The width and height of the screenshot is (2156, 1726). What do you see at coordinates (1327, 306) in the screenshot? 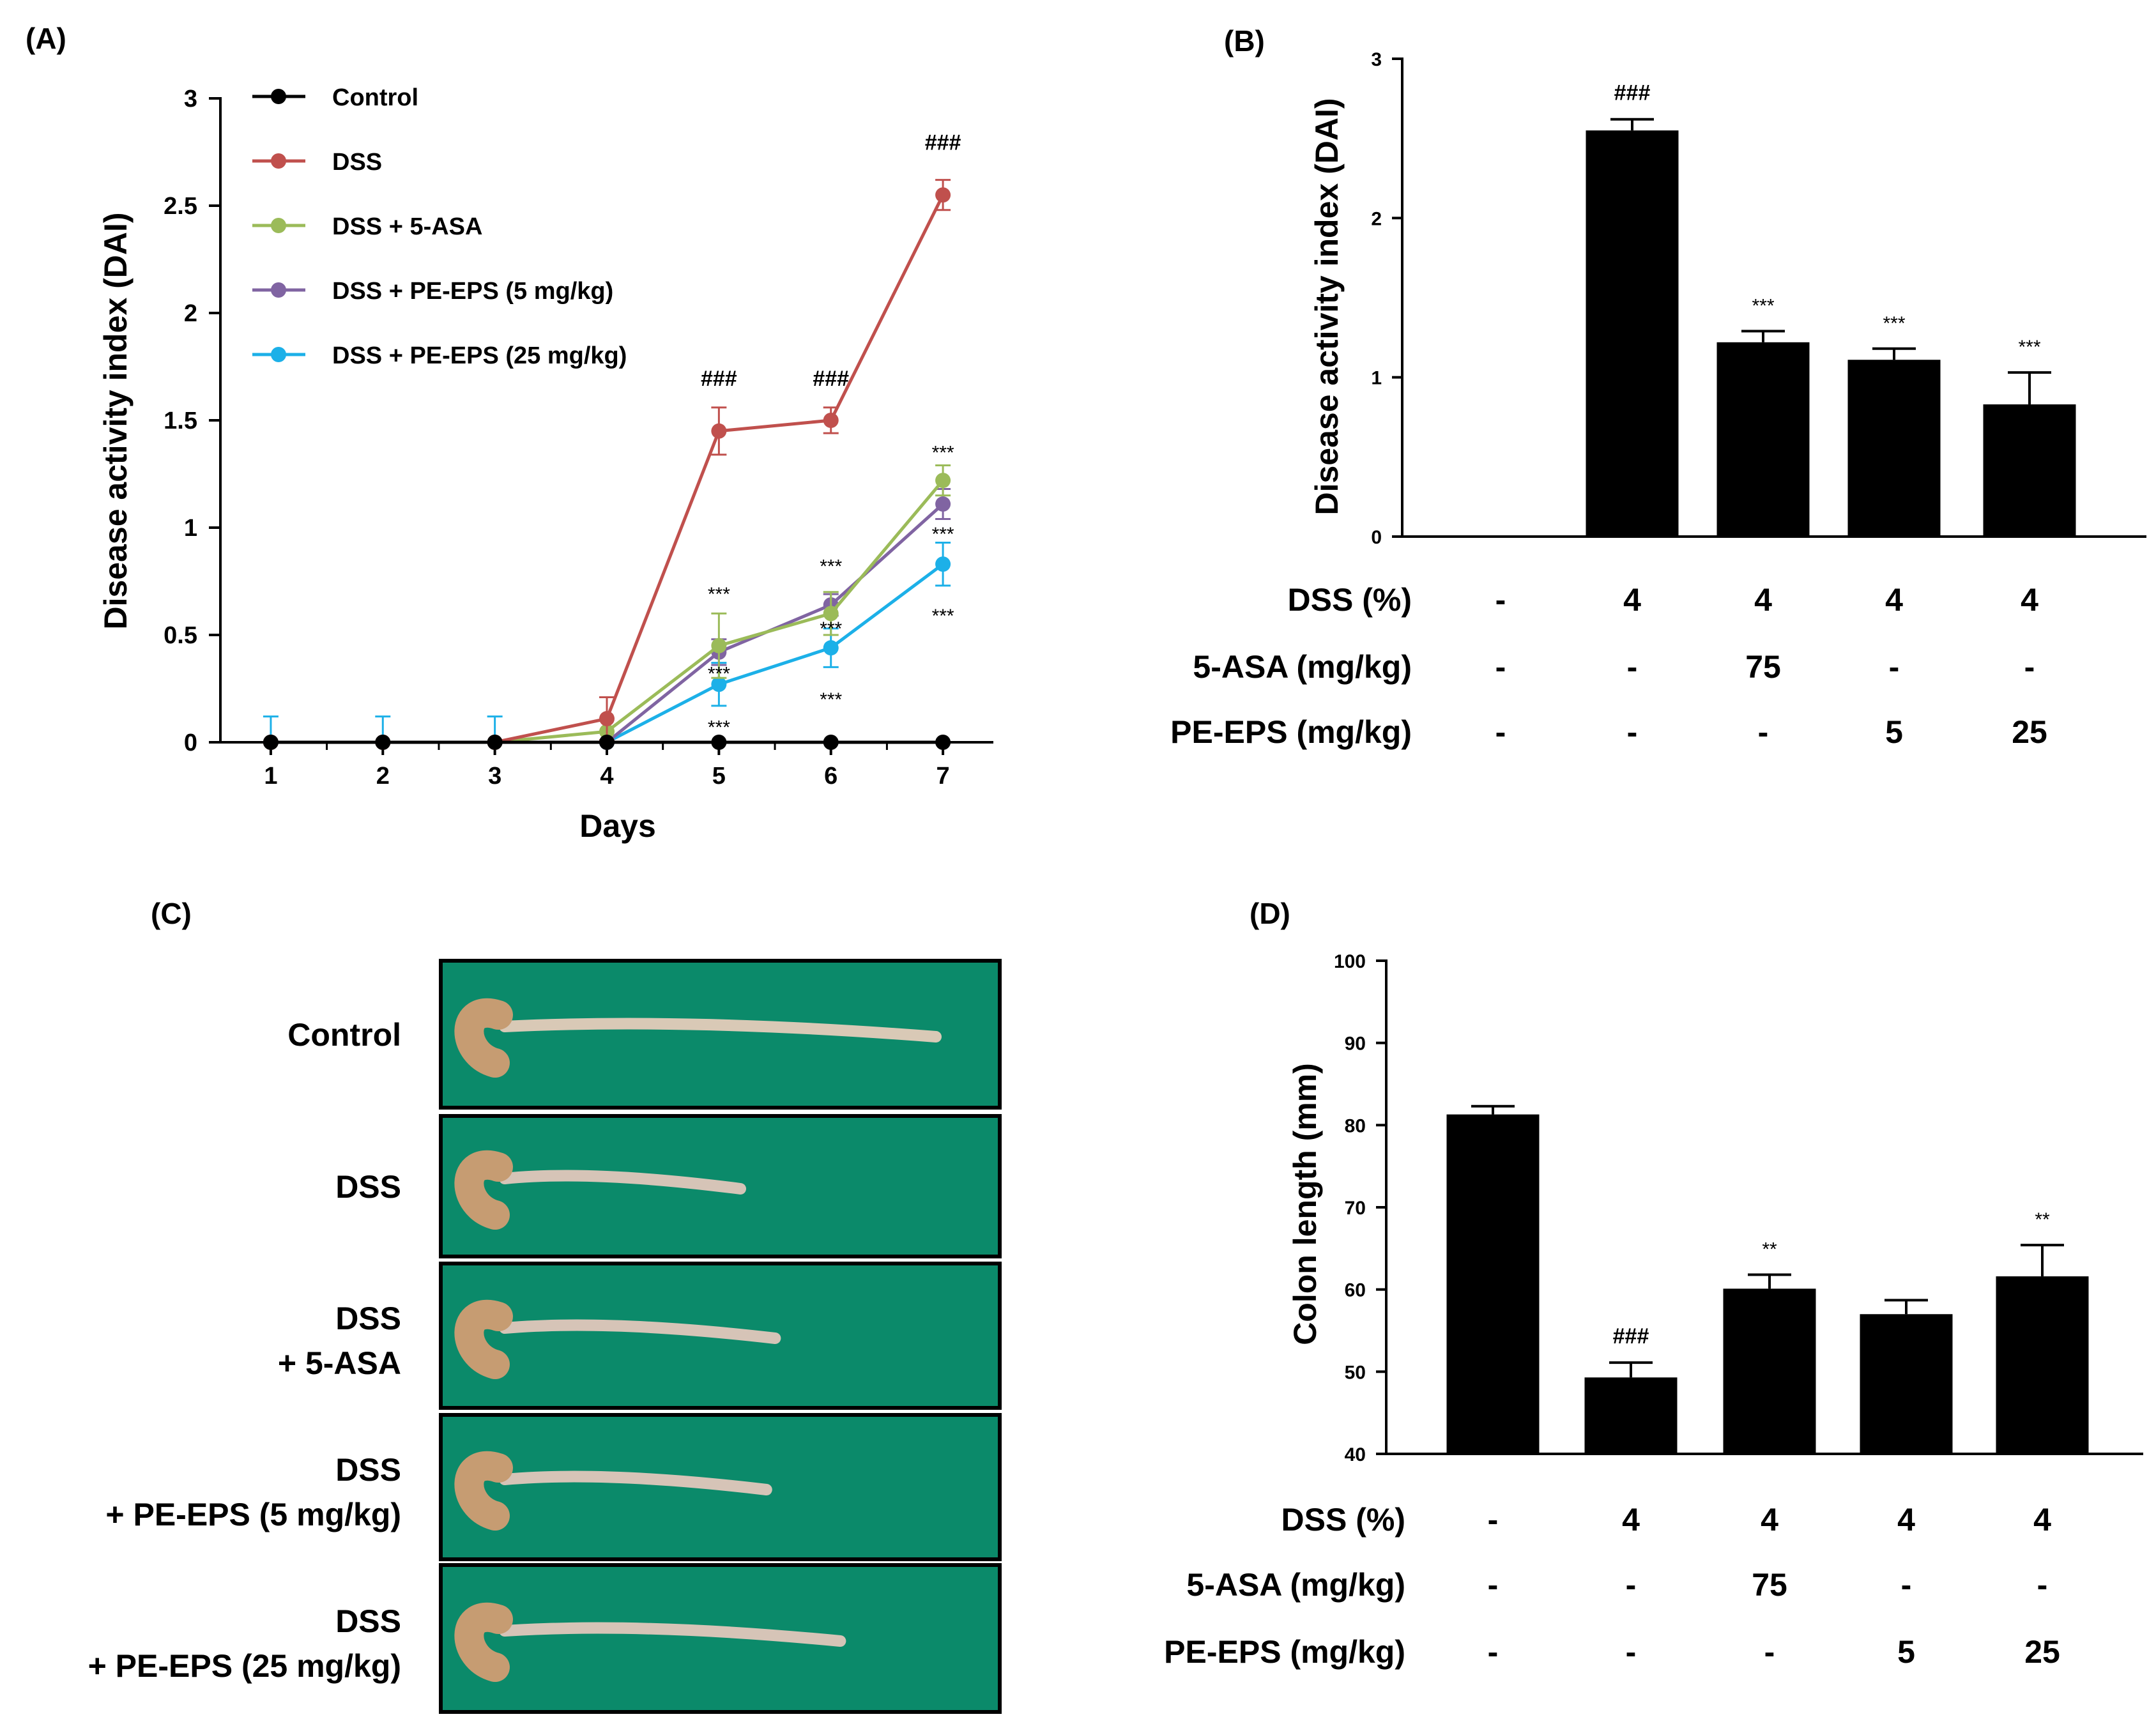
I see `panel-b-y-axis-title: Disease activity index (DAI)` at bounding box center [1327, 306].